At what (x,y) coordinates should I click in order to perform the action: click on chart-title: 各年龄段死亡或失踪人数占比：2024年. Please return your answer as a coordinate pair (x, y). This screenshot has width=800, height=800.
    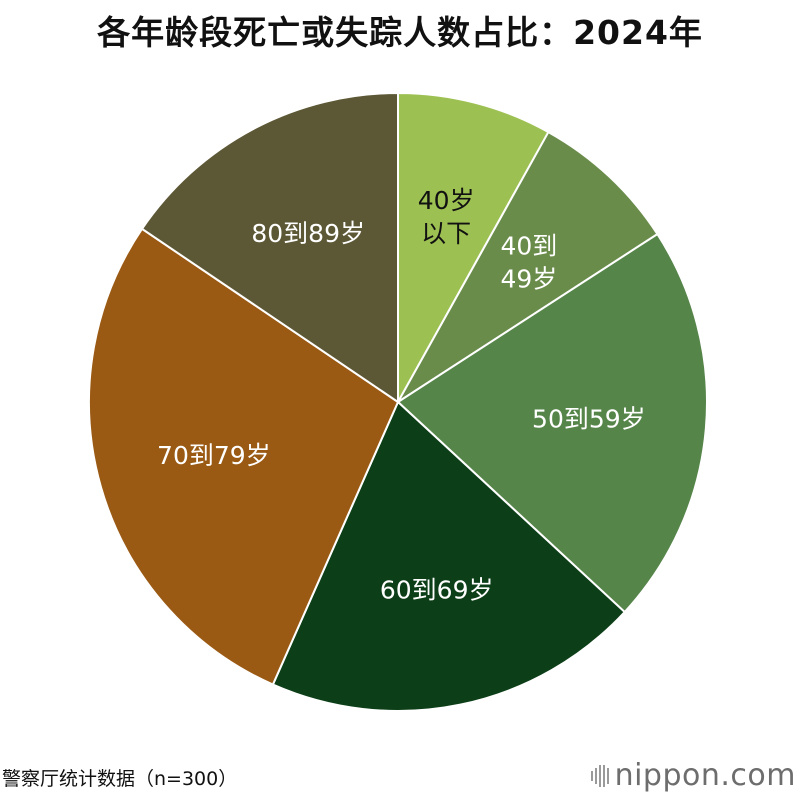
    Looking at the image, I should click on (400, 32).